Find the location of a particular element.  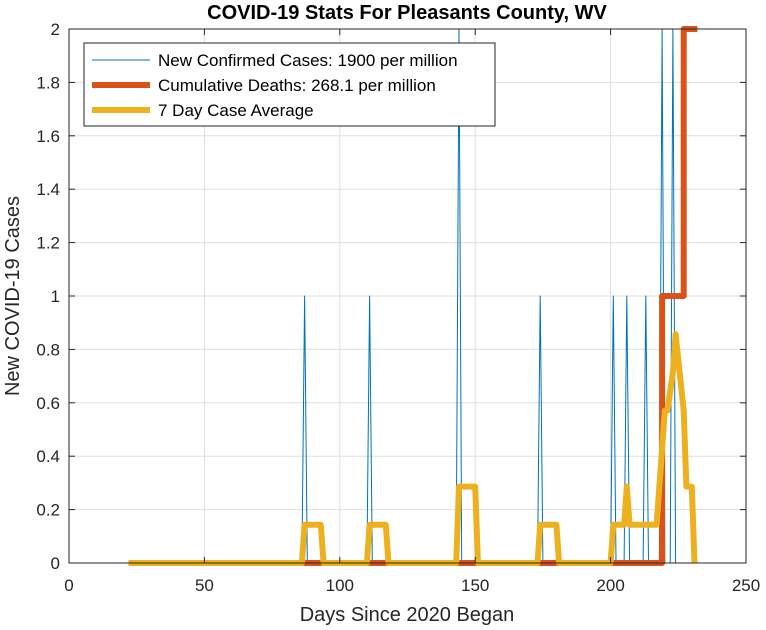

y-tick-label: 1.4 is located at coordinates (48, 189).